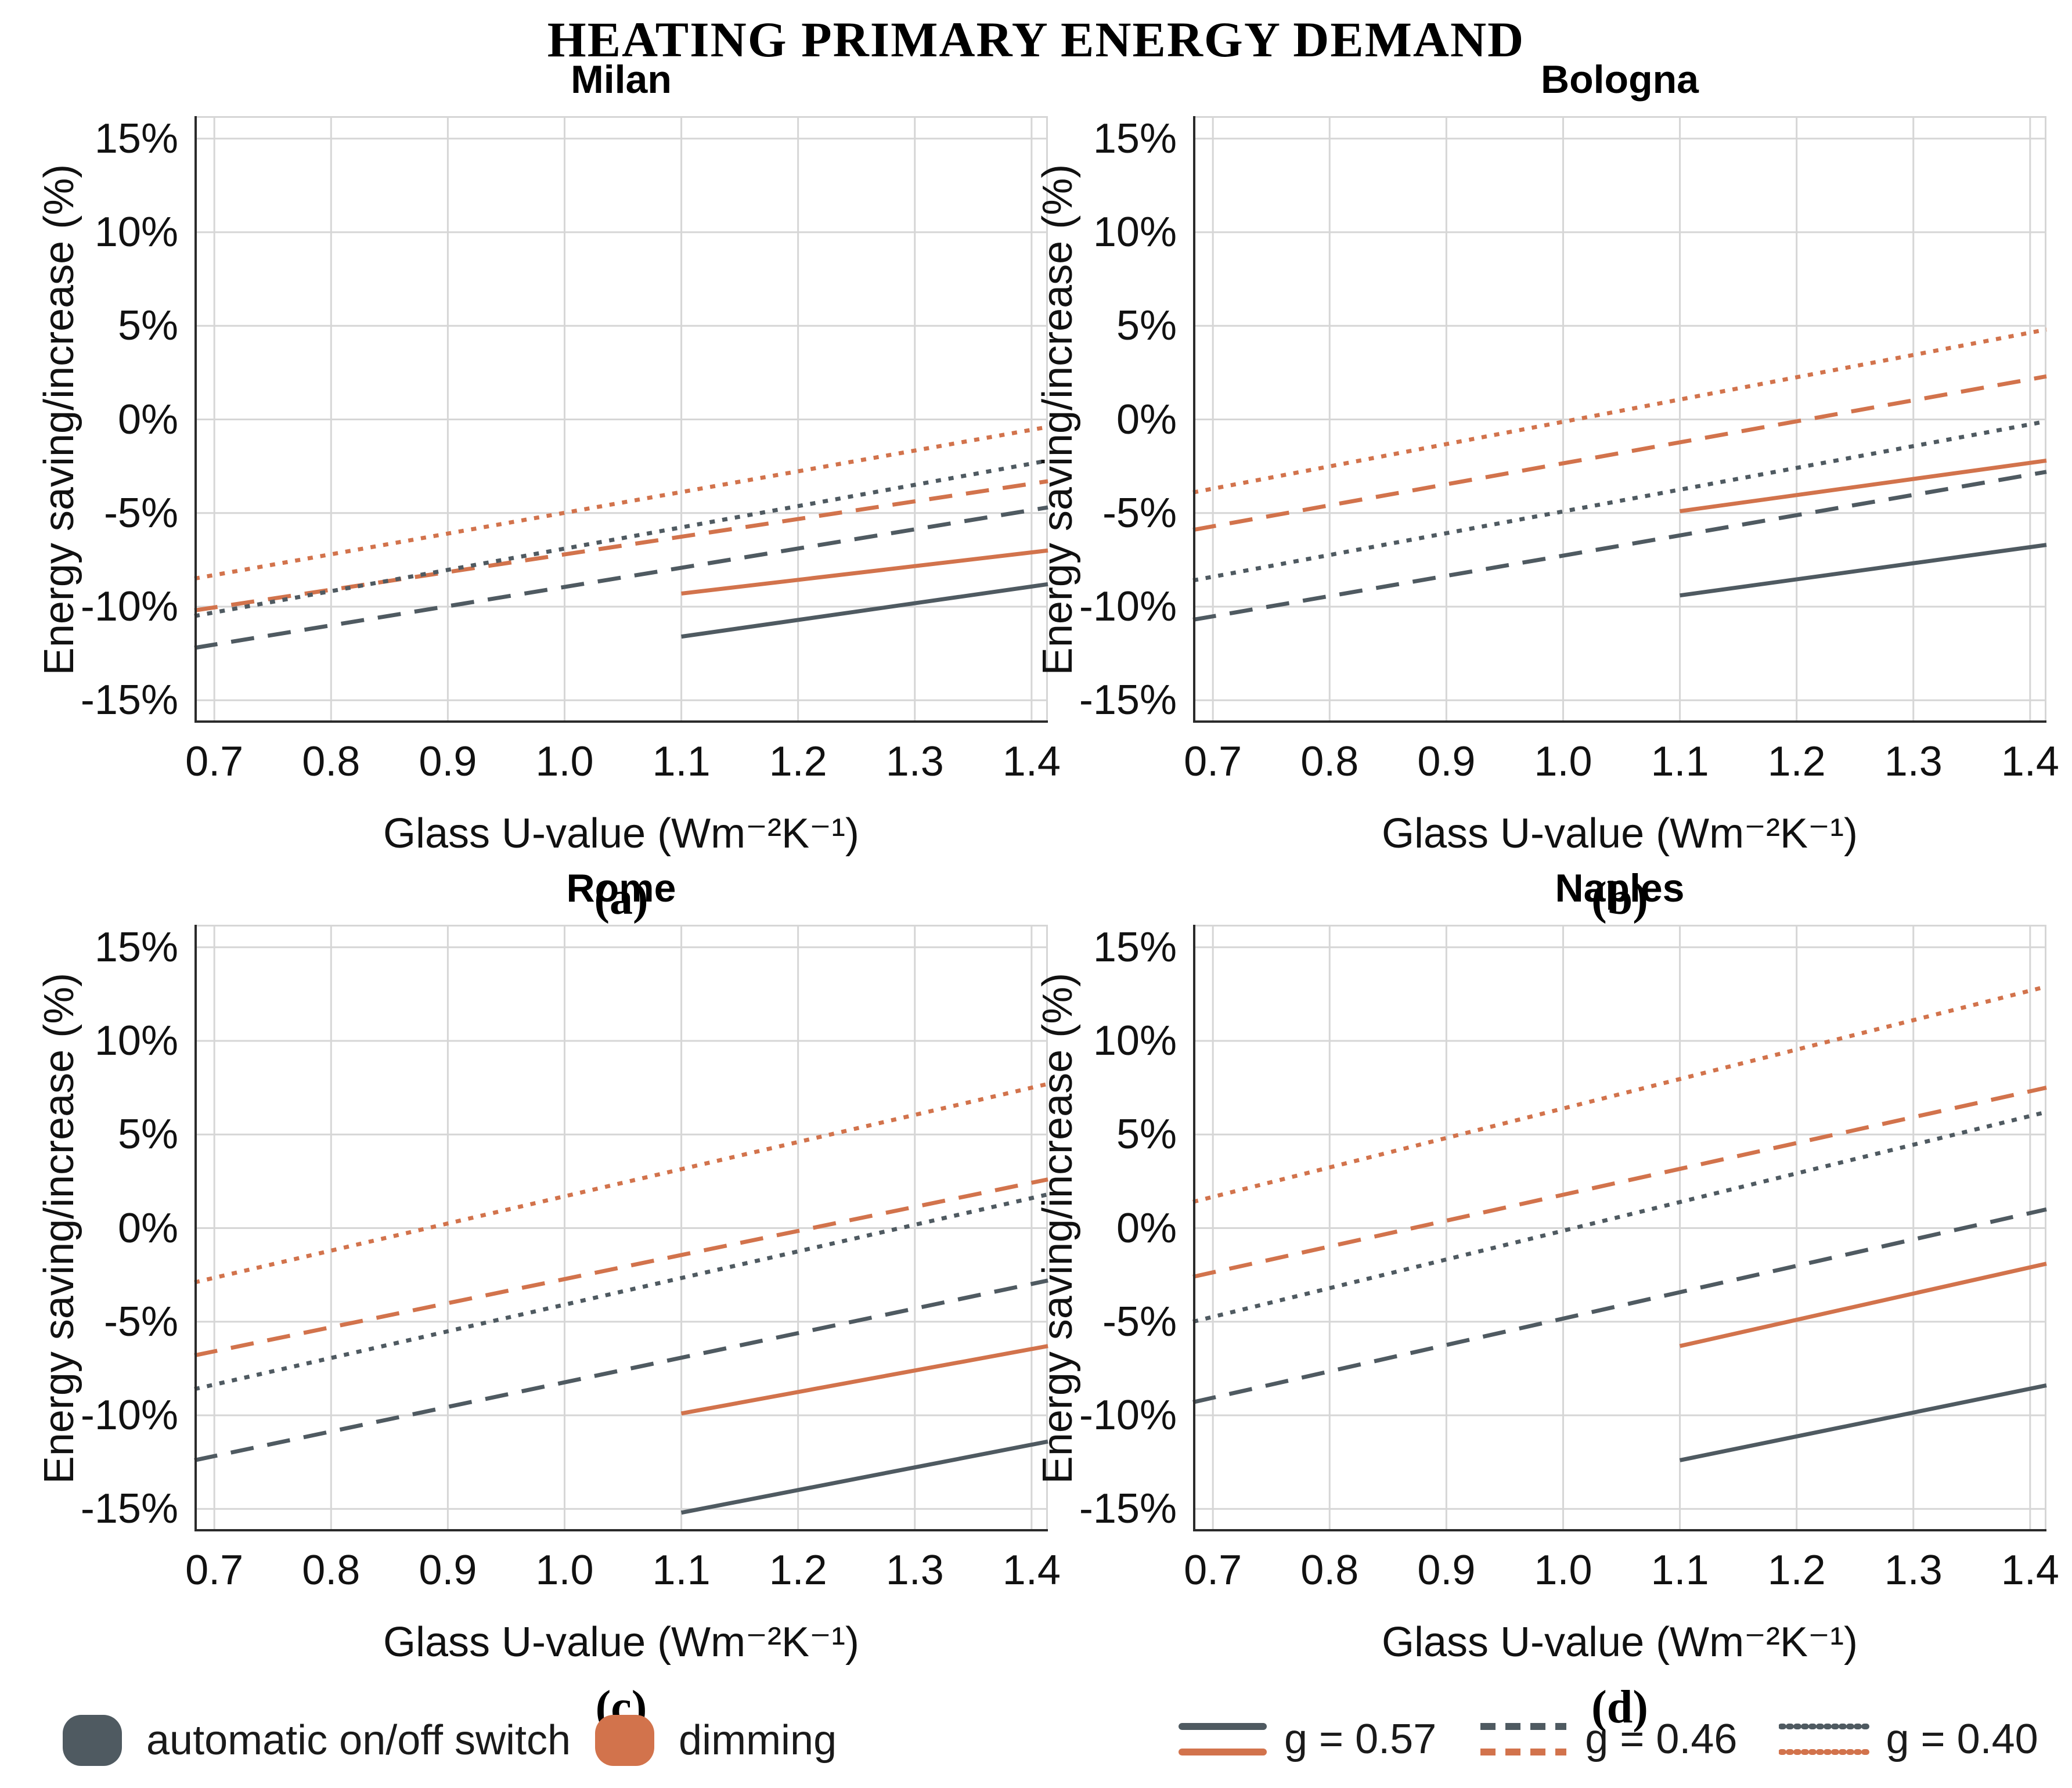 Image resolution: width=2072 pixels, height=1788 pixels. Describe the element at coordinates (621, 80) in the screenshot. I see `subplot-title-milan: Milan` at that location.